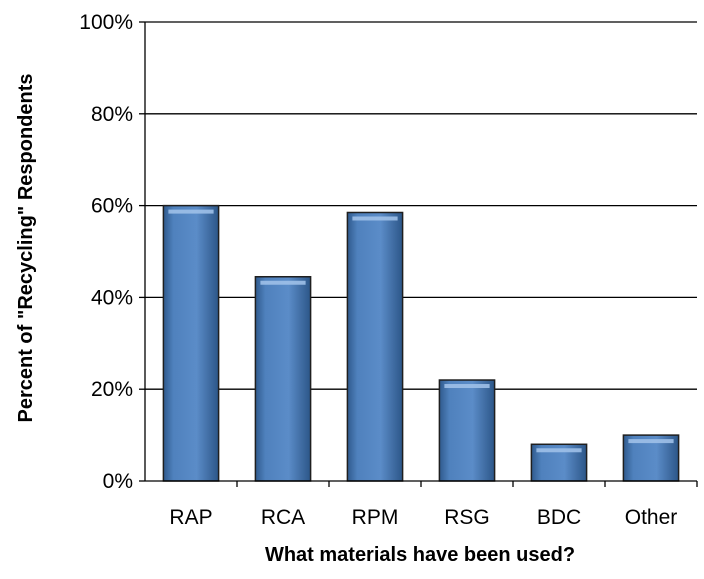 This screenshot has height=579, width=704. Describe the element at coordinates (559, 462) in the screenshot. I see `bar-bdc` at that location.